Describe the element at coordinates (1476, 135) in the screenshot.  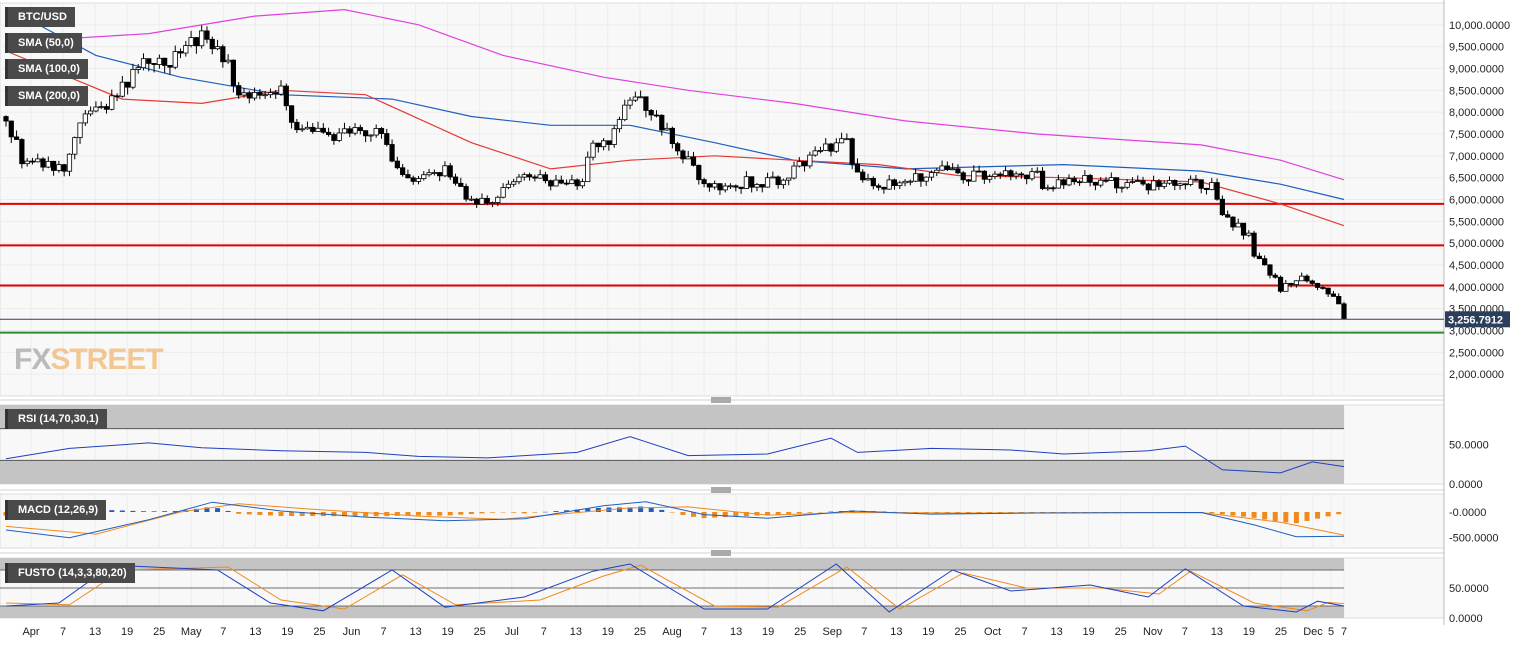
I see `price-tick-label: 7,500.0000` at that location.